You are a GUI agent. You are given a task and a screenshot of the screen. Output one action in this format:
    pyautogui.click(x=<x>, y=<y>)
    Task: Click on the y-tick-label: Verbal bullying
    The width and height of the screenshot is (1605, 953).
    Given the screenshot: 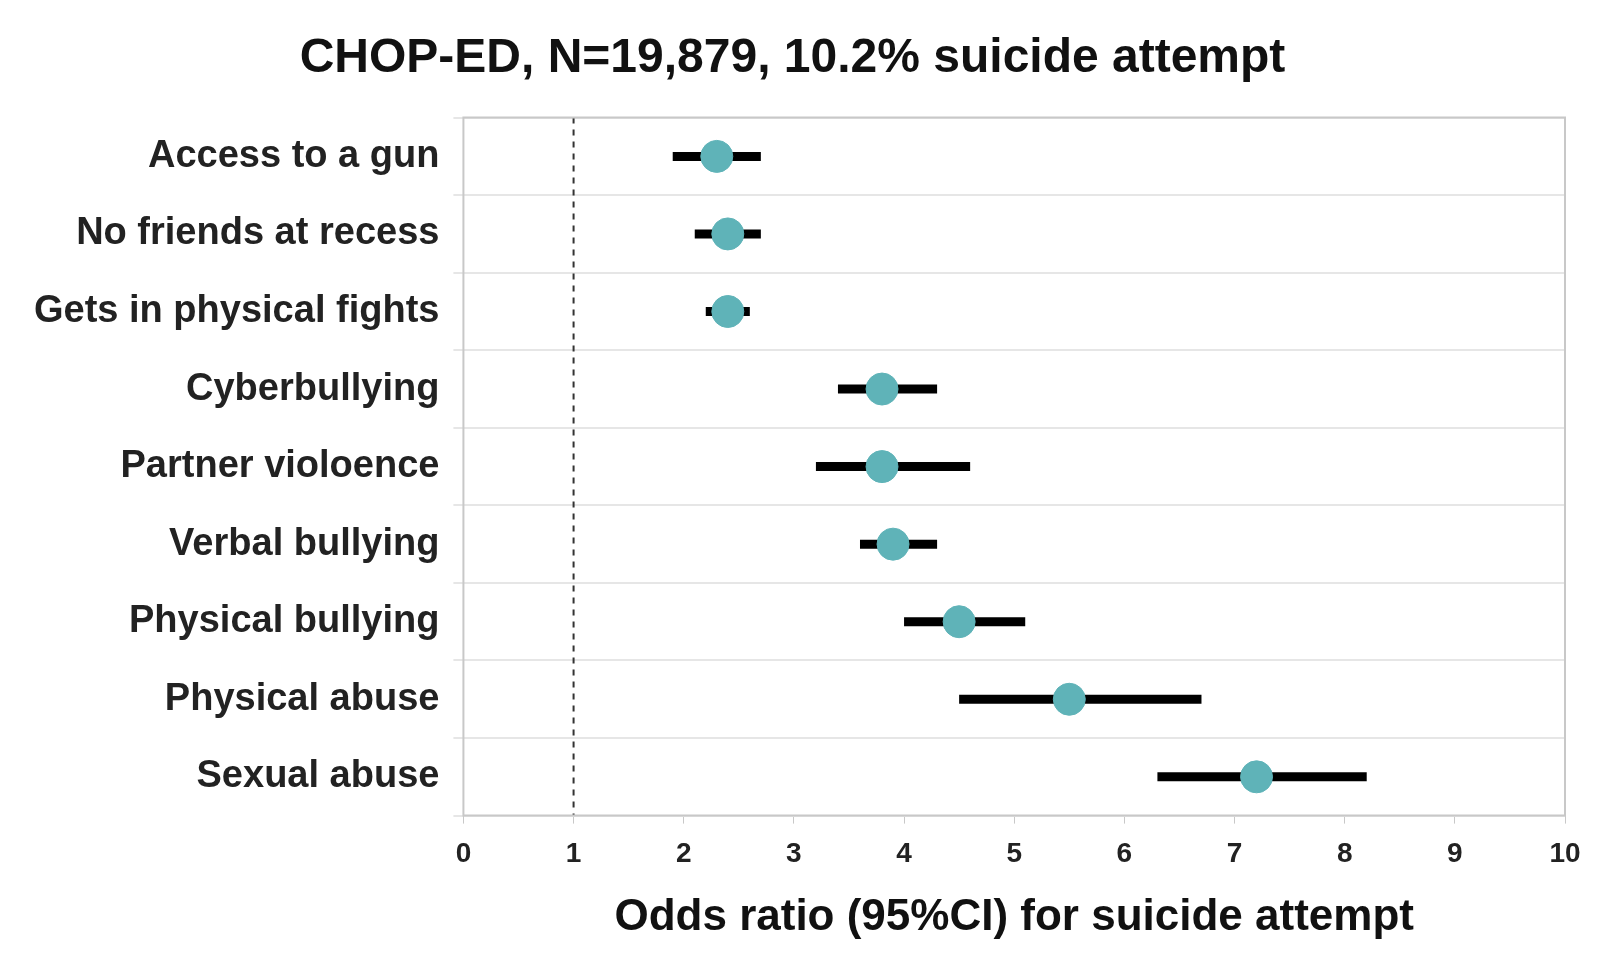 What is the action you would take?
    pyautogui.click(x=304, y=541)
    